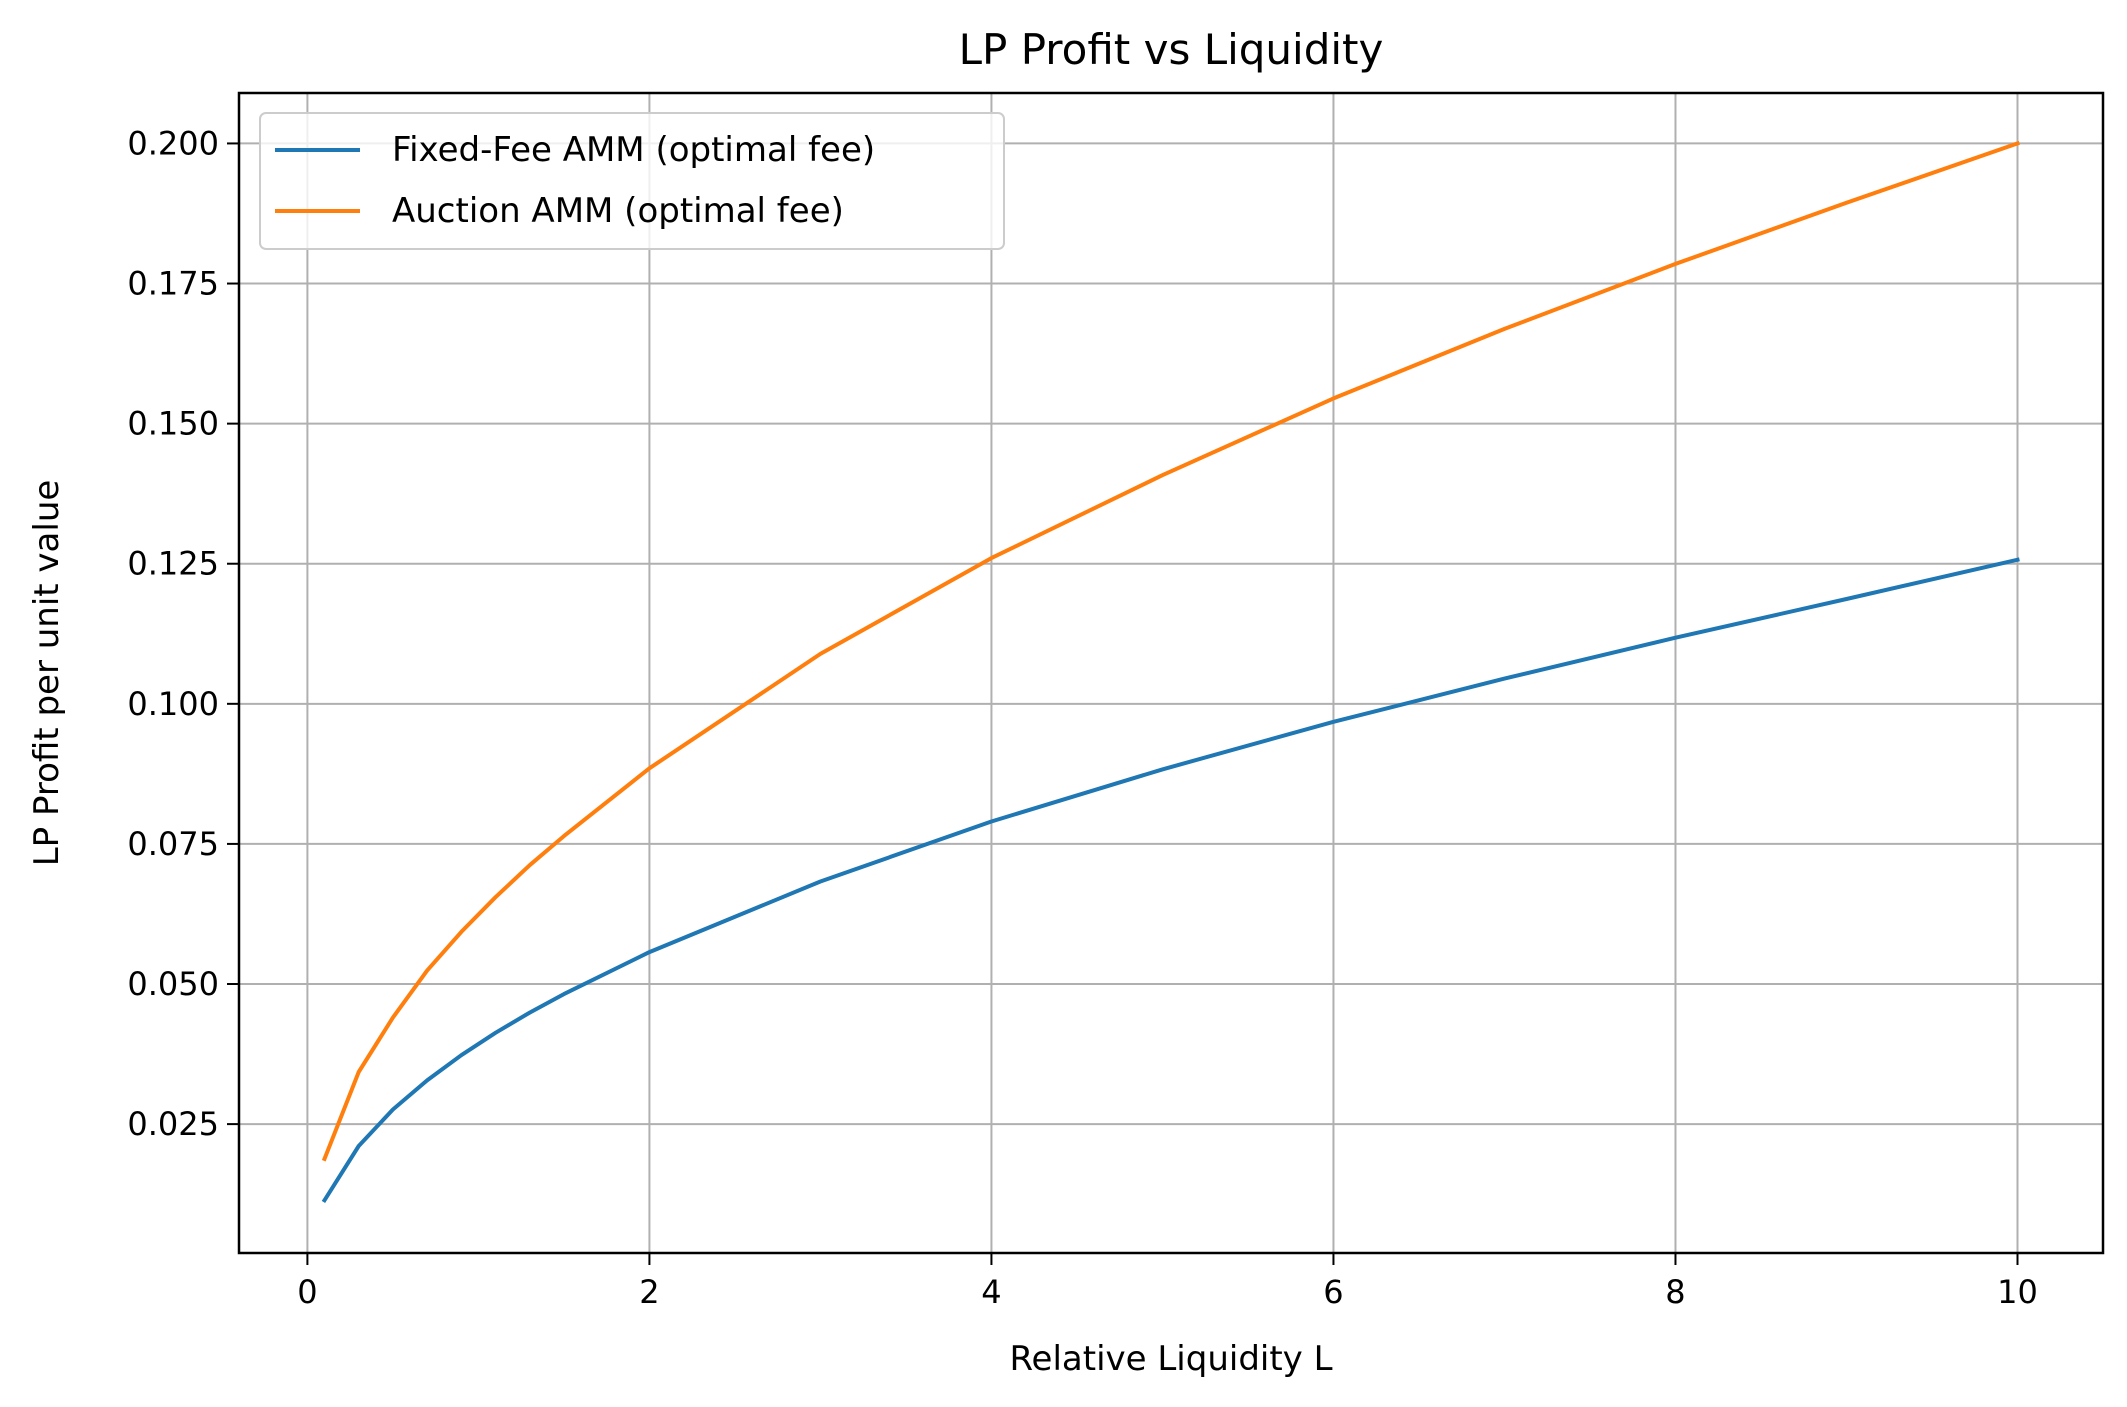 The image size is (2127, 1407). Describe the element at coordinates (2017, 1292) in the screenshot. I see `x-tick-label: 10` at that location.